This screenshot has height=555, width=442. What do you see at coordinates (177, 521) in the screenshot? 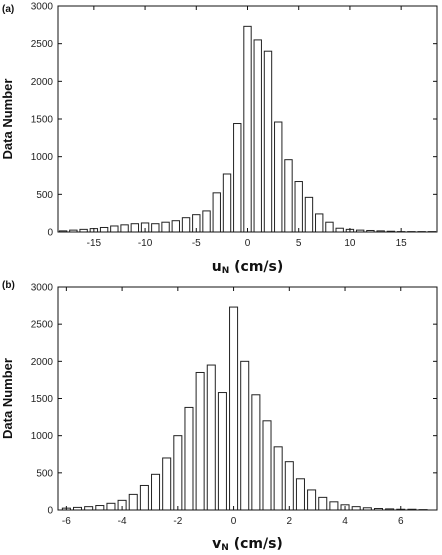
I see `chart-b-xtick-label: -2` at bounding box center [177, 521].